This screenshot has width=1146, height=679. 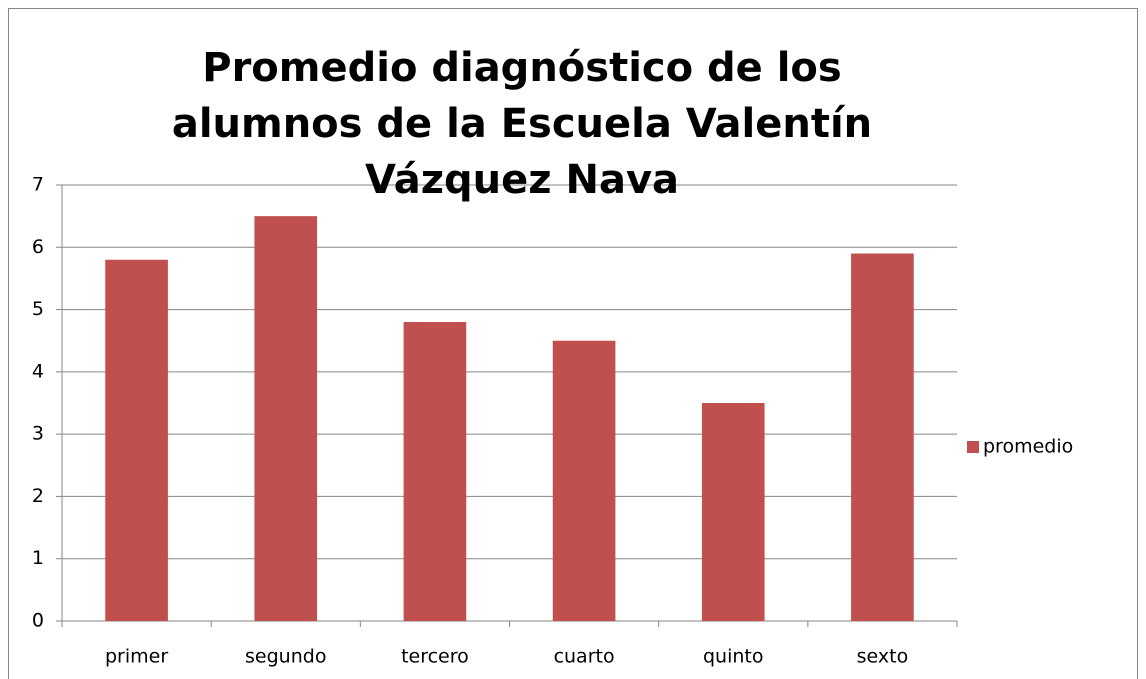 I want to click on x-tick-label: sexto, so click(x=883, y=657).